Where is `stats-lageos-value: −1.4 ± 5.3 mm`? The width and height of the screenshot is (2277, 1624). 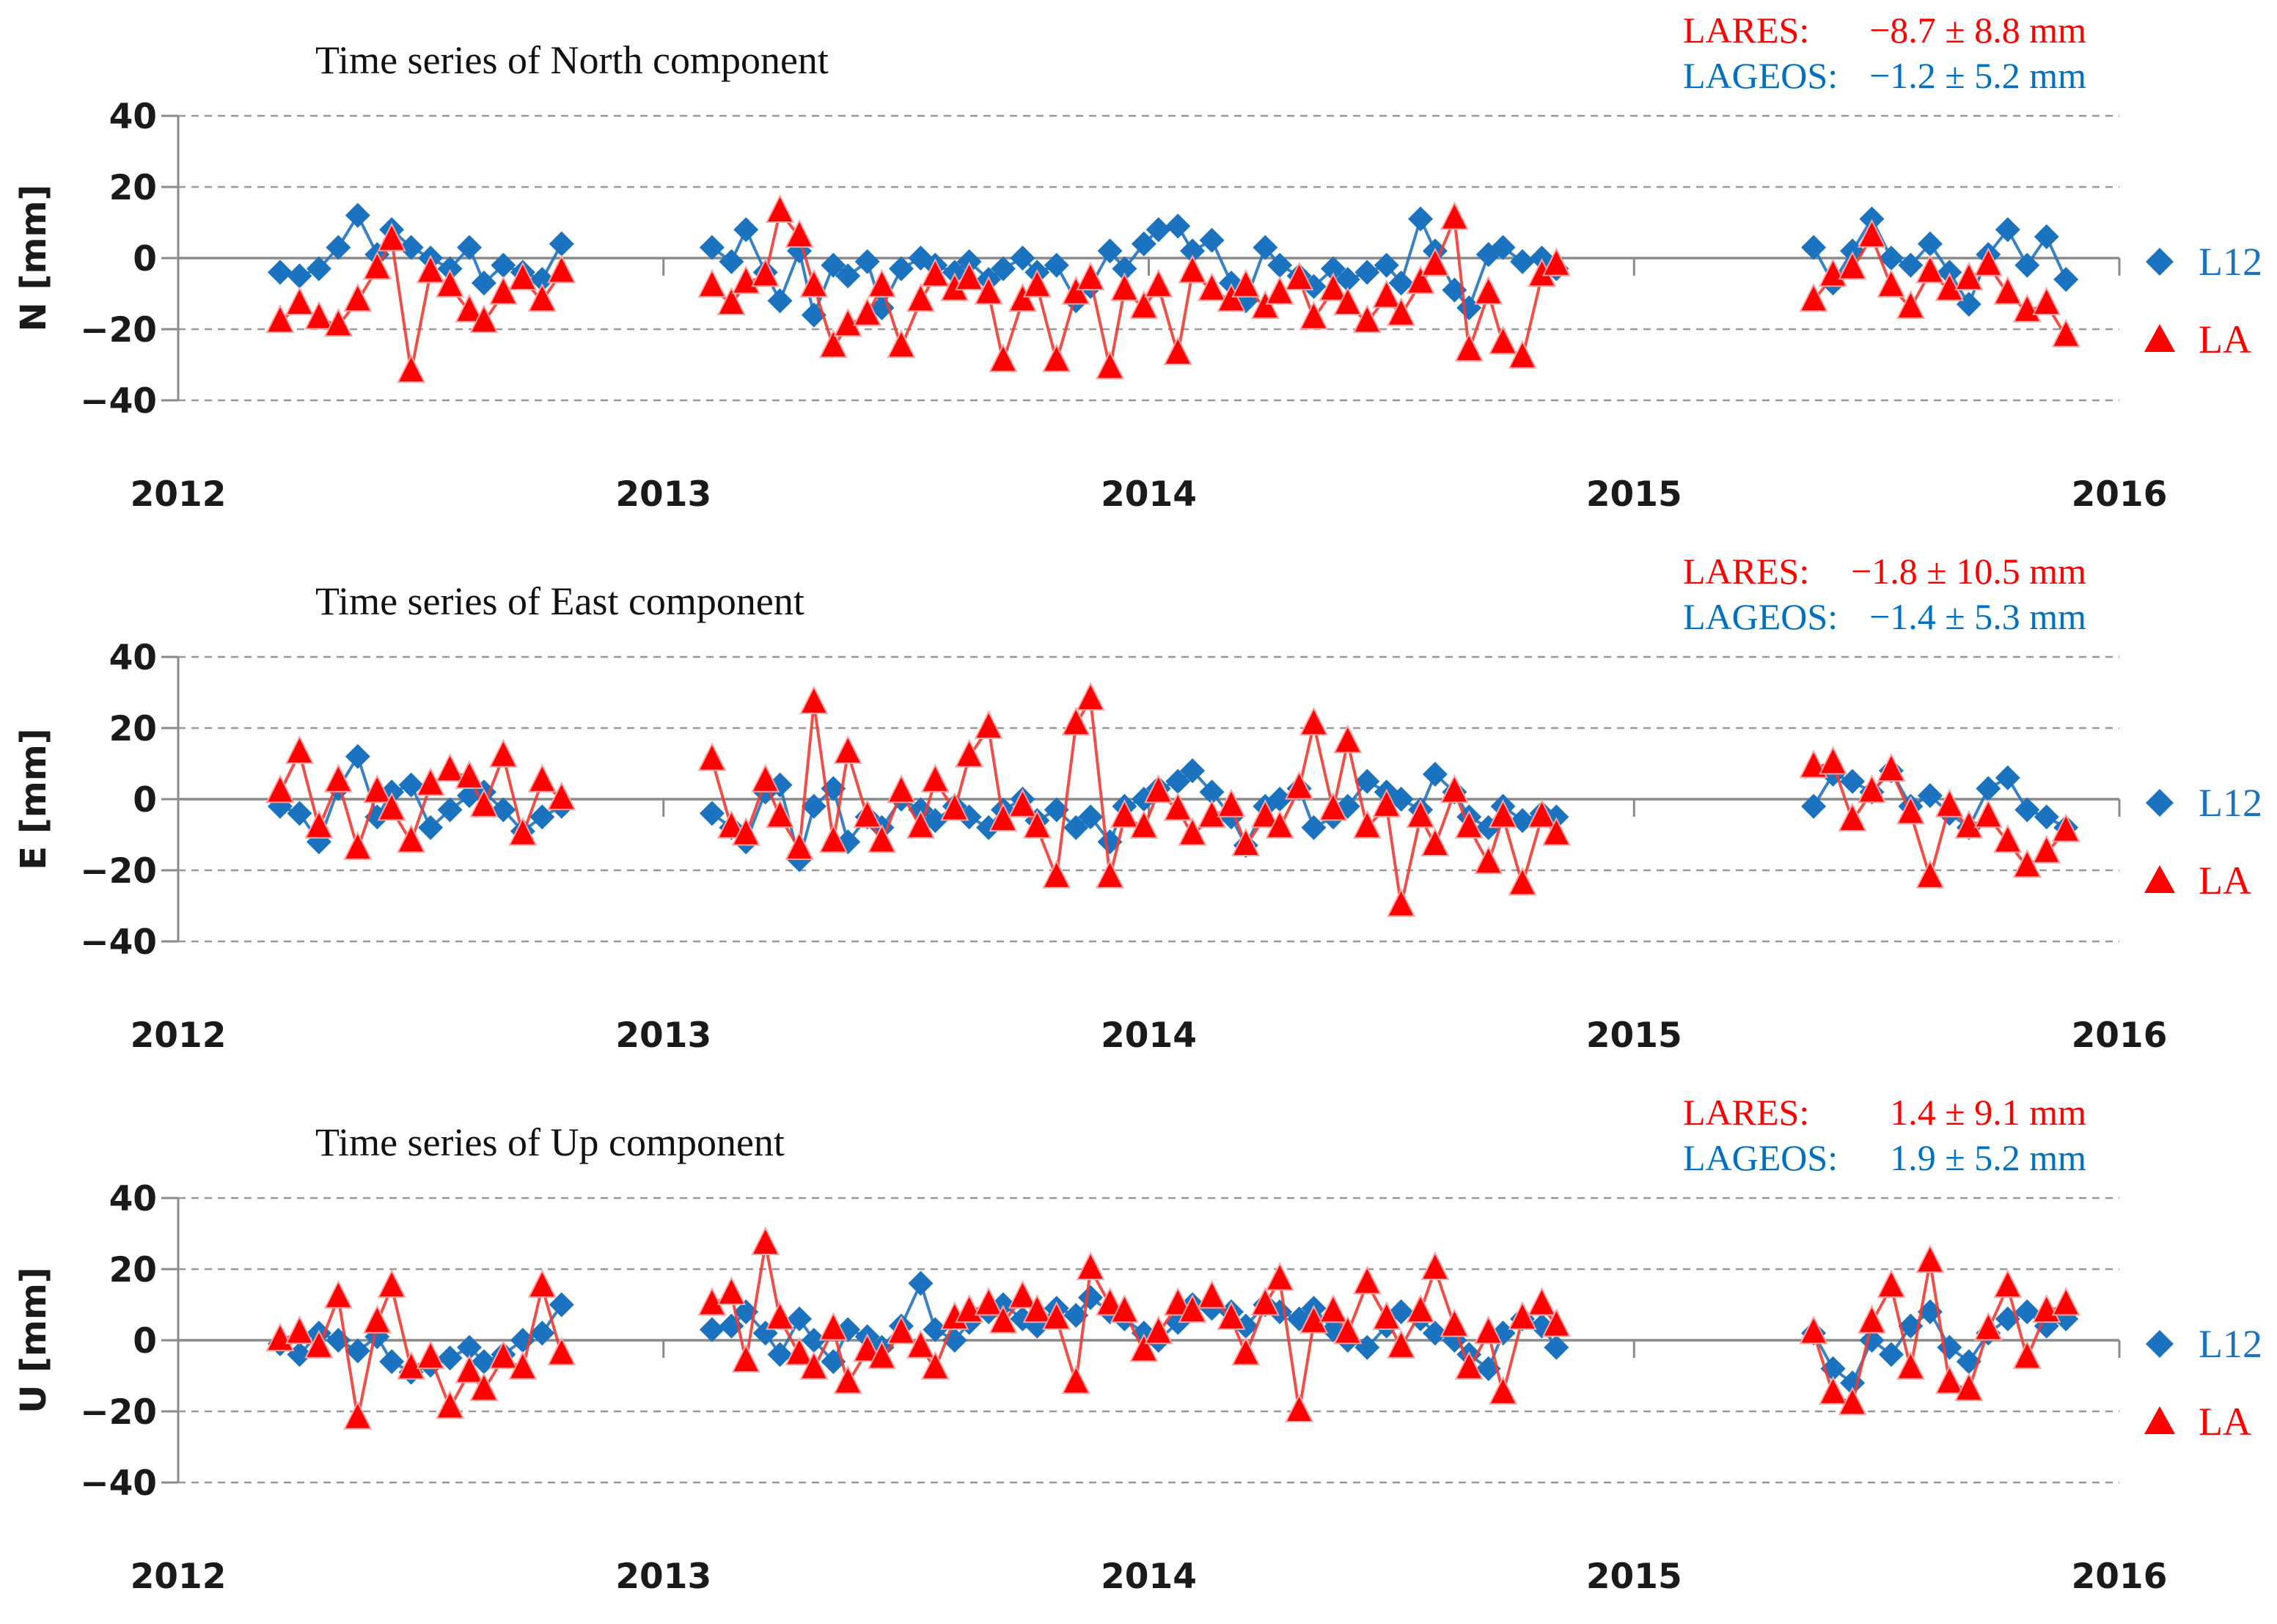 stats-lageos-value: −1.4 ± 5.3 mm is located at coordinates (1977, 616).